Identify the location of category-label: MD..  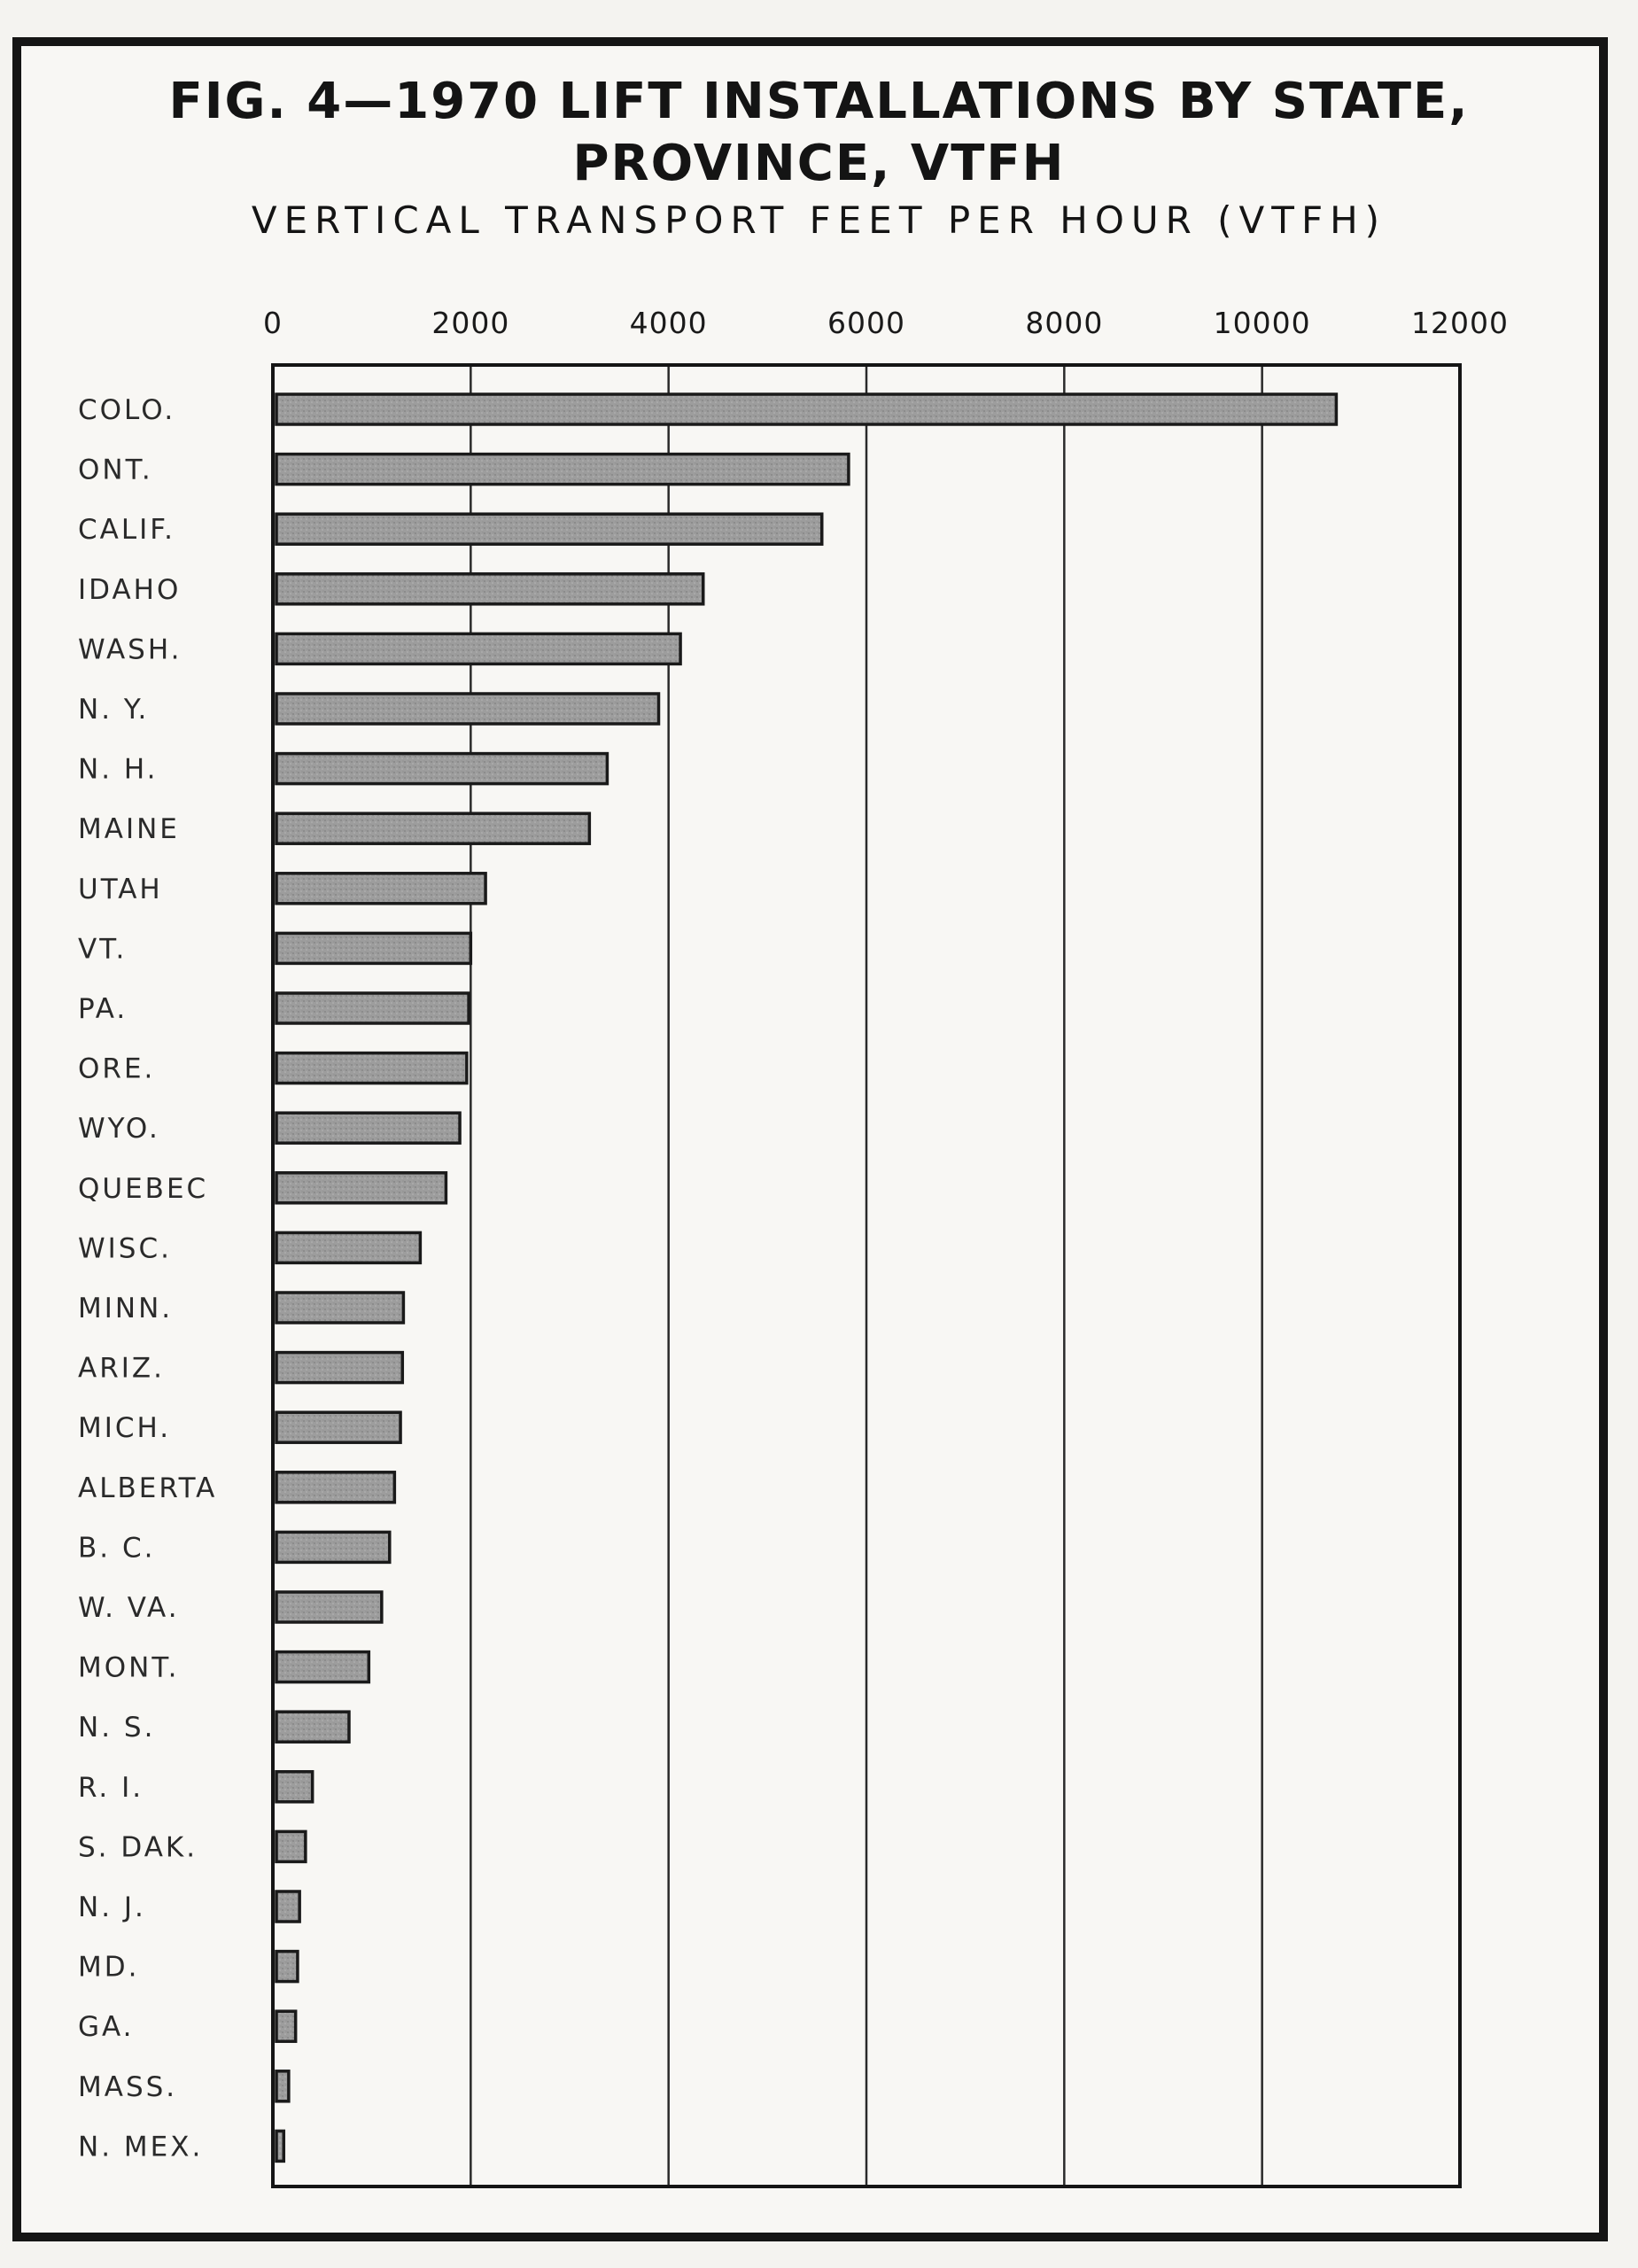
(108, 1968).